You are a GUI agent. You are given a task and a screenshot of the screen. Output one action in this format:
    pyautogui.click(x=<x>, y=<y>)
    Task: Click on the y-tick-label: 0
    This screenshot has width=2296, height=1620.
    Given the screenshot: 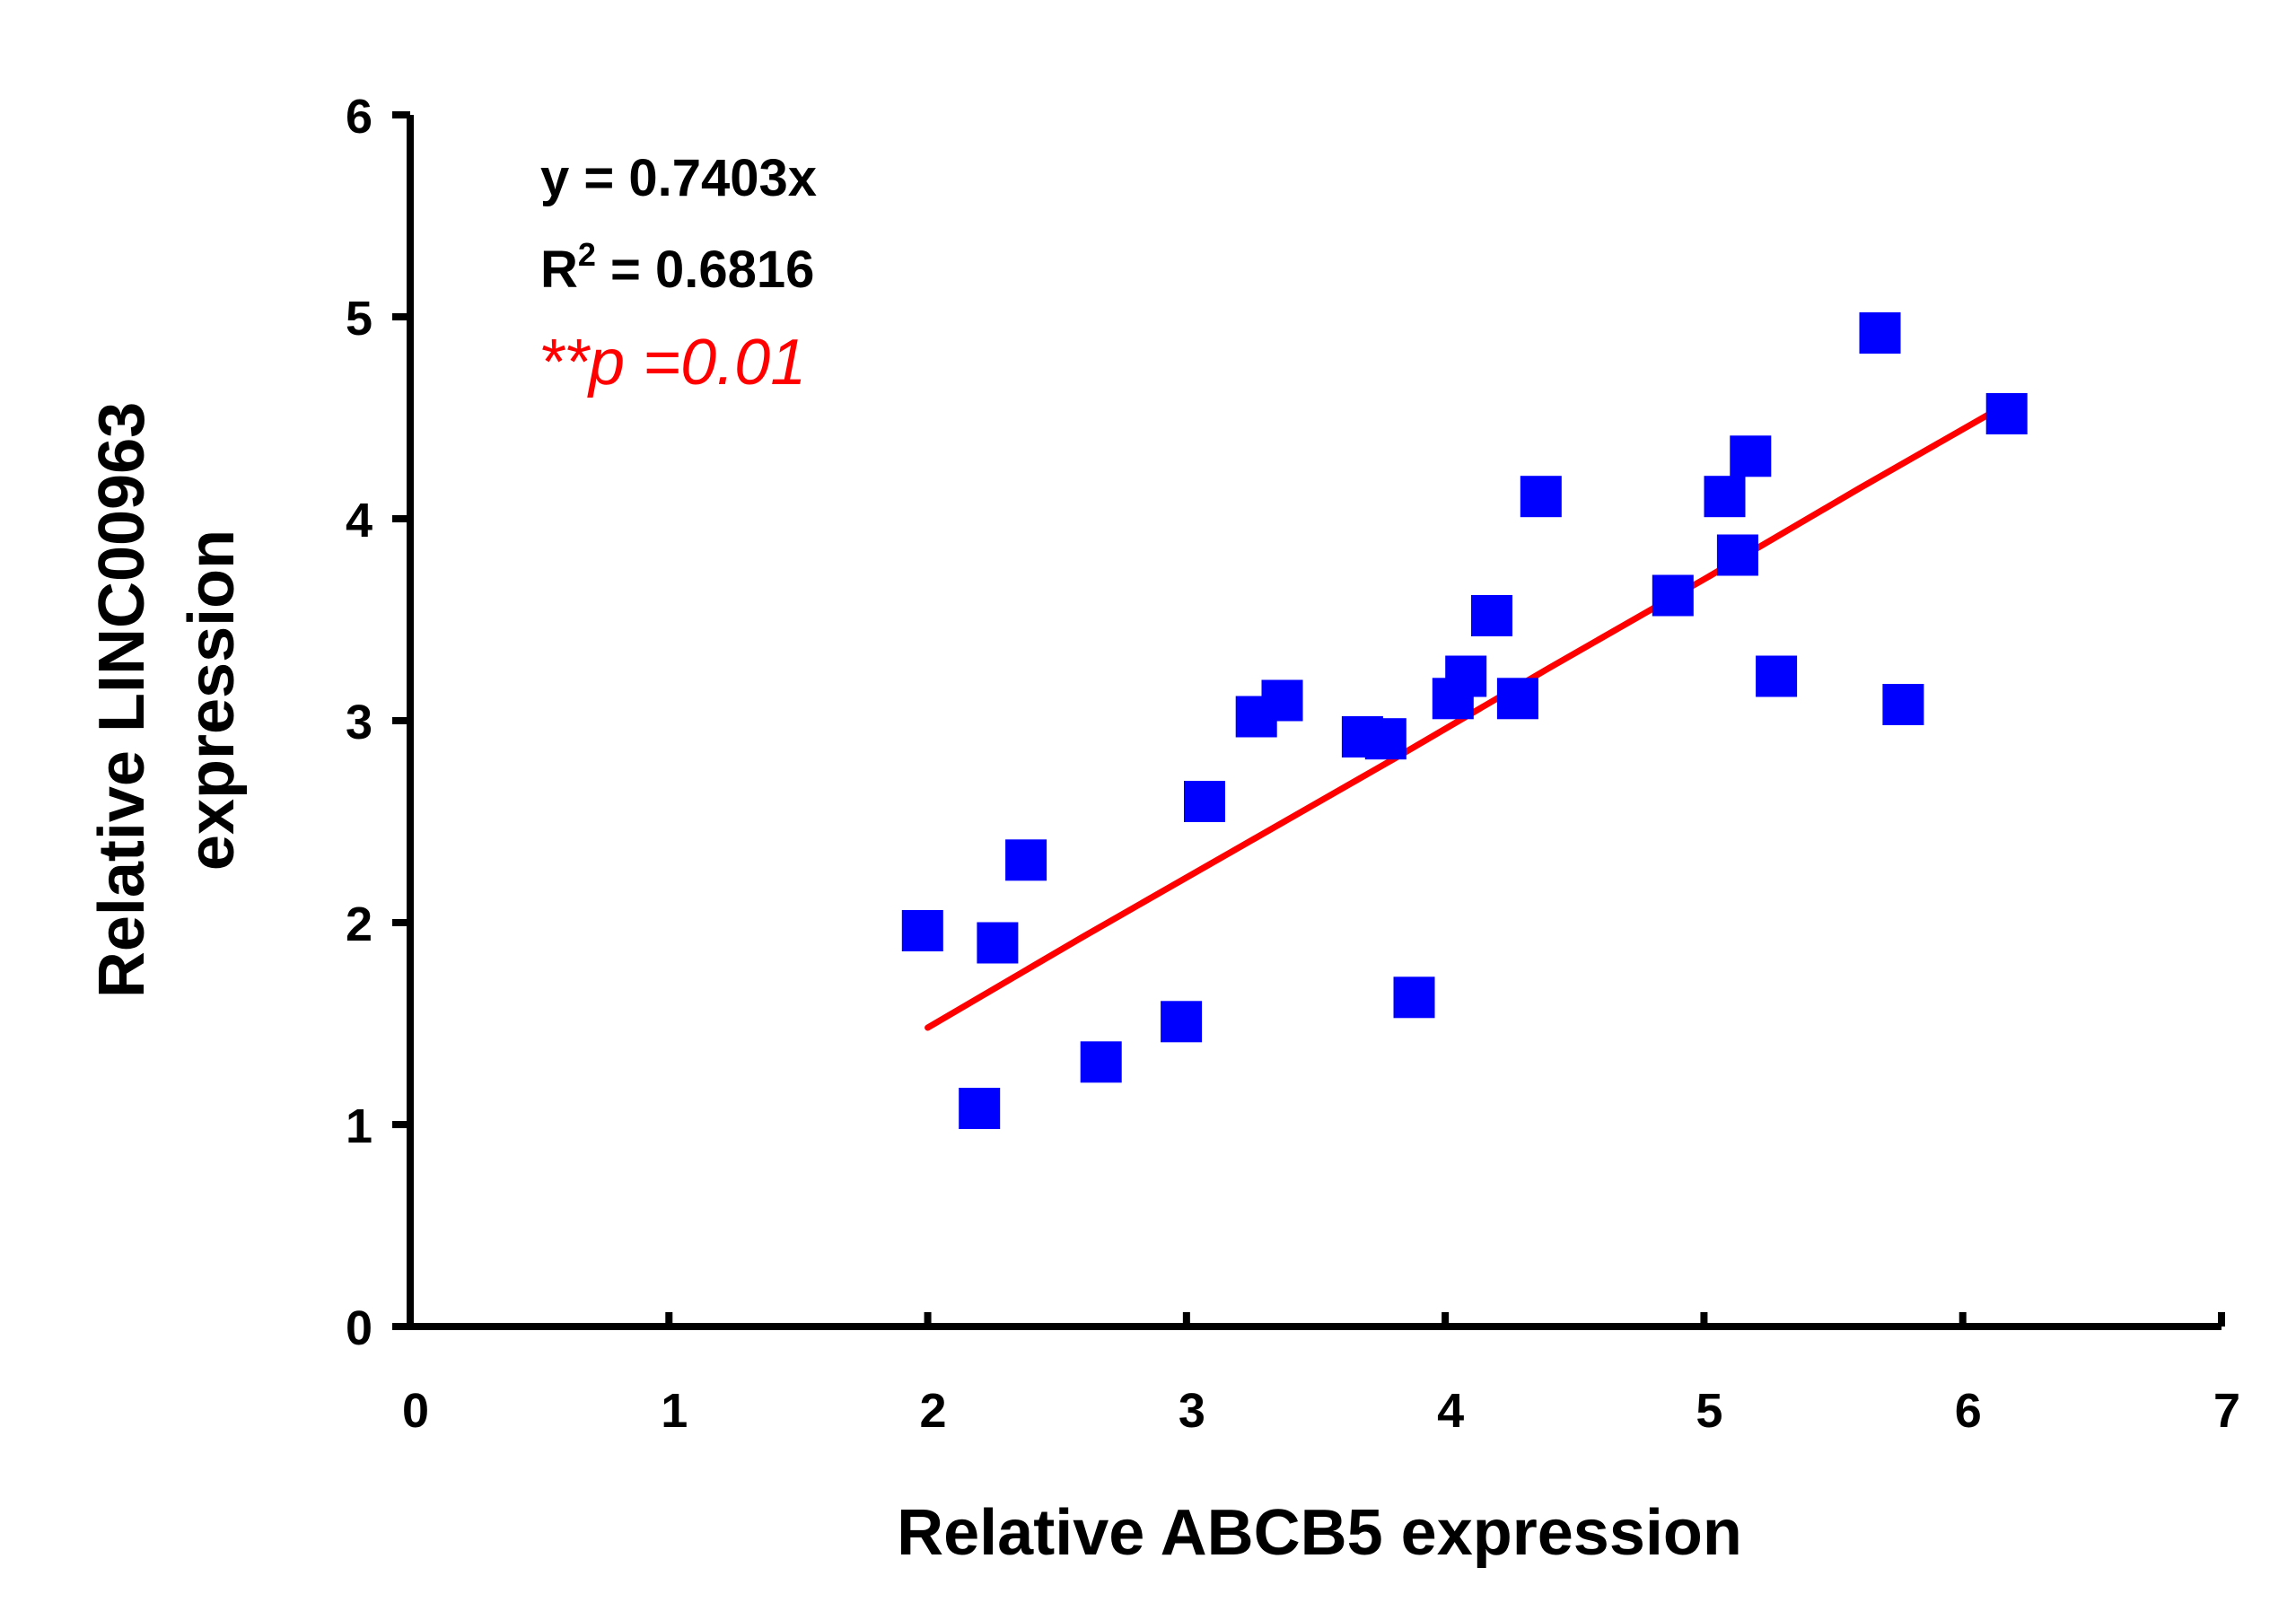 What is the action you would take?
    pyautogui.click(x=359, y=1328)
    